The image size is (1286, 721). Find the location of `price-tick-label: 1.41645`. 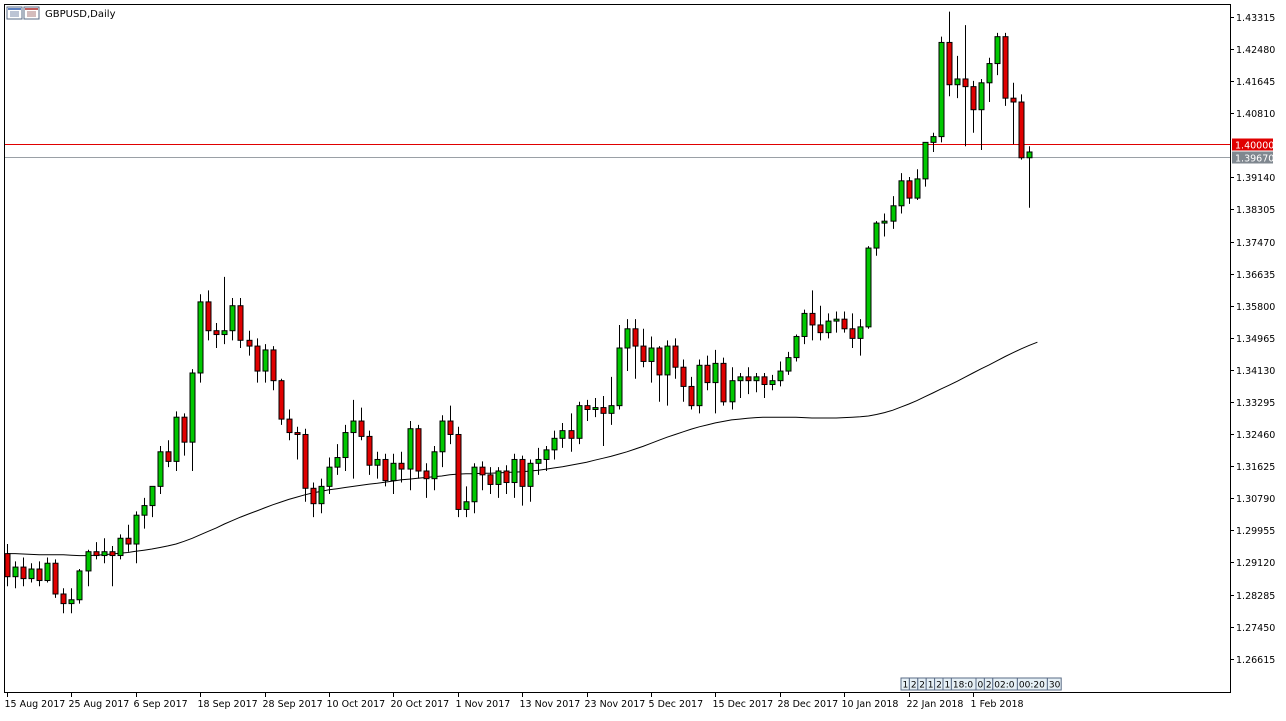

price-tick-label: 1.41645 is located at coordinates (1255, 82).